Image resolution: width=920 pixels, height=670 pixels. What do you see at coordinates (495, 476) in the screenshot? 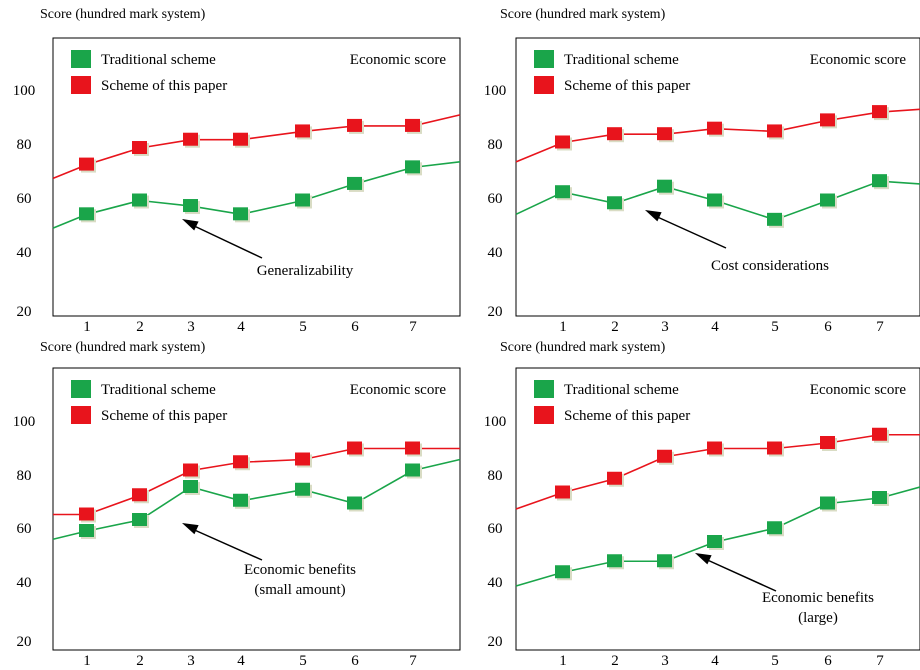
I see `y-tick-label: 80` at bounding box center [495, 476].